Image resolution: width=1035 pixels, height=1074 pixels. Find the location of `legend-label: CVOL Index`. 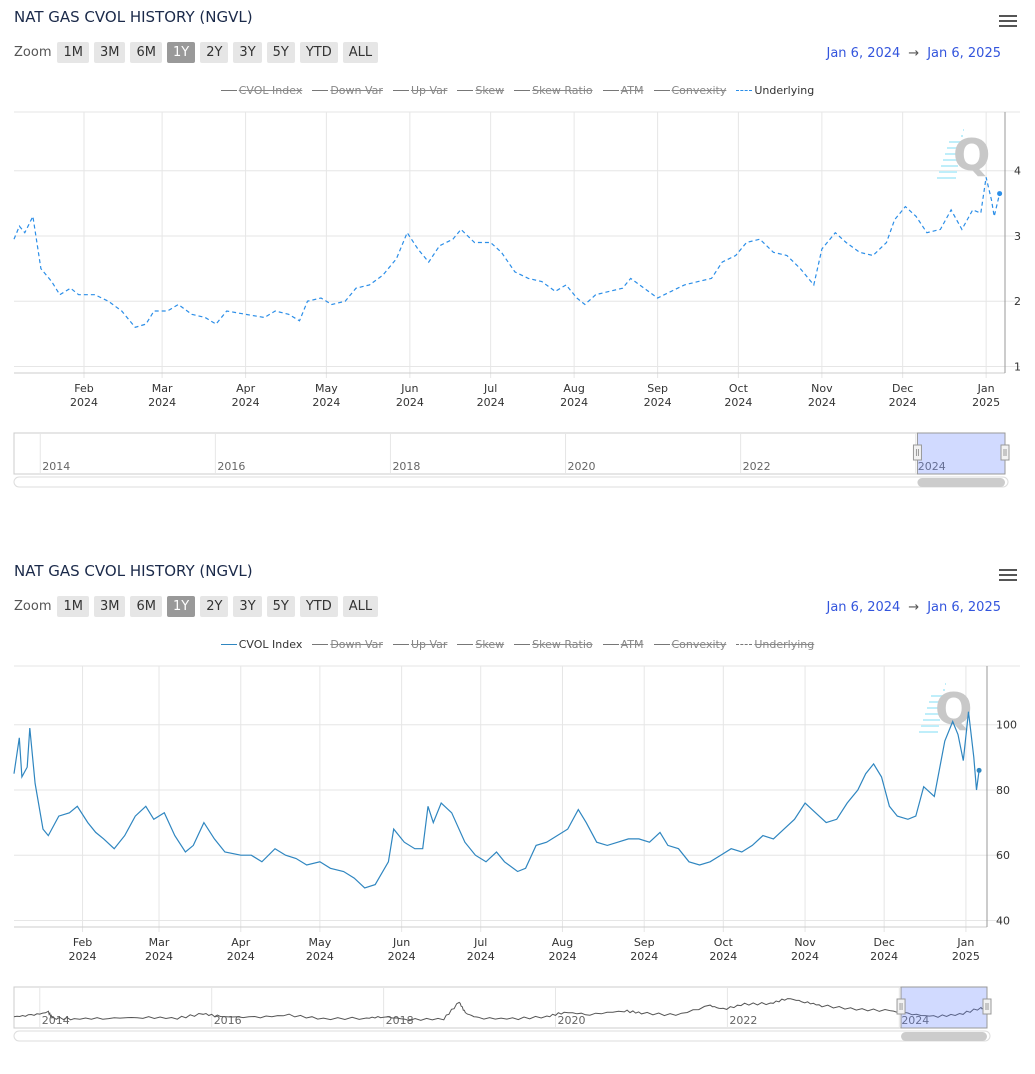

legend-label: CVOL Index is located at coordinates (270, 644).